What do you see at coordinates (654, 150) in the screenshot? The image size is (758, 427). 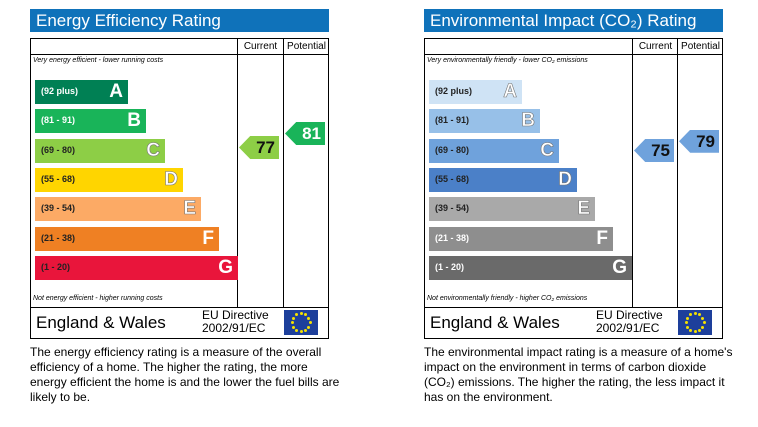 I see `current-rating-arrow: 75` at bounding box center [654, 150].